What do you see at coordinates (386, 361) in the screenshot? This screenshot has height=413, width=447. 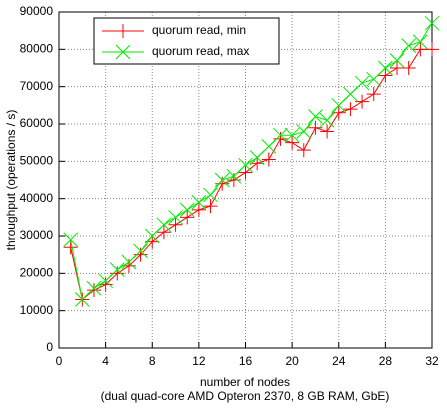 I see `x-tick-label: 28` at bounding box center [386, 361].